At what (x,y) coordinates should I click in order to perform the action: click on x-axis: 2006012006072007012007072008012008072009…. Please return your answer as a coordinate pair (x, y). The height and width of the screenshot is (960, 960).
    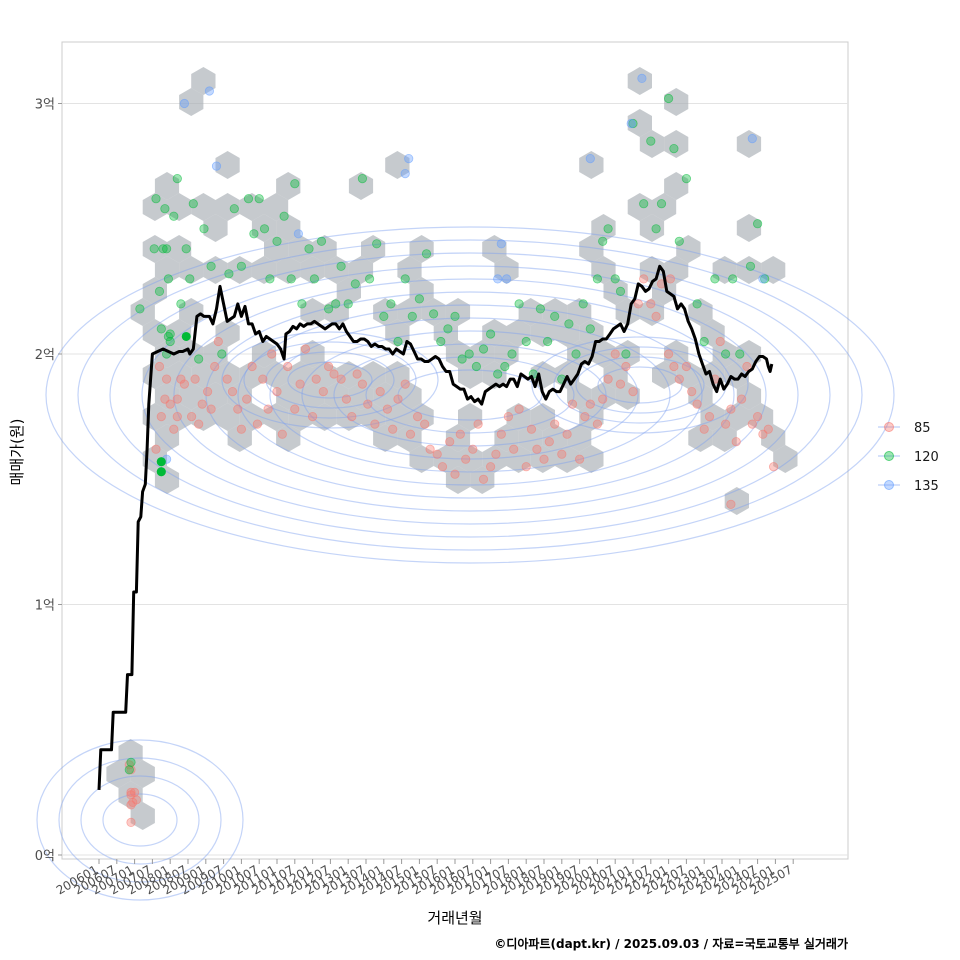
    Looking at the image, I should click on (424, 878).